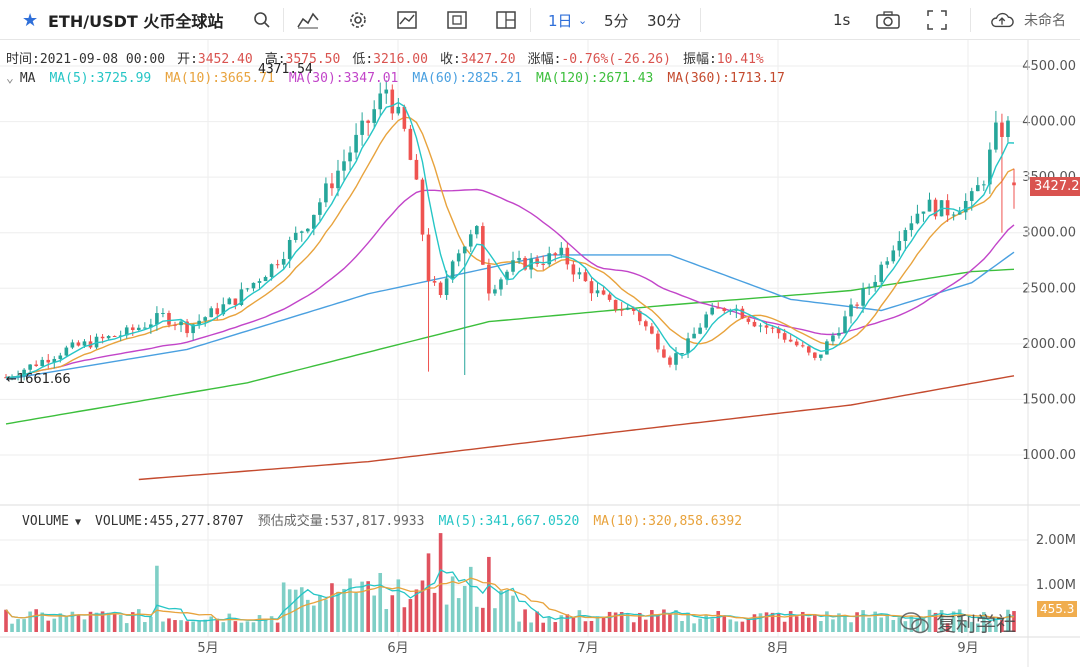 The width and height of the screenshot is (1080, 667). Describe the element at coordinates (169, 521) in the screenshot. I see `volume-value: VOLUME:455,277.8707` at that location.